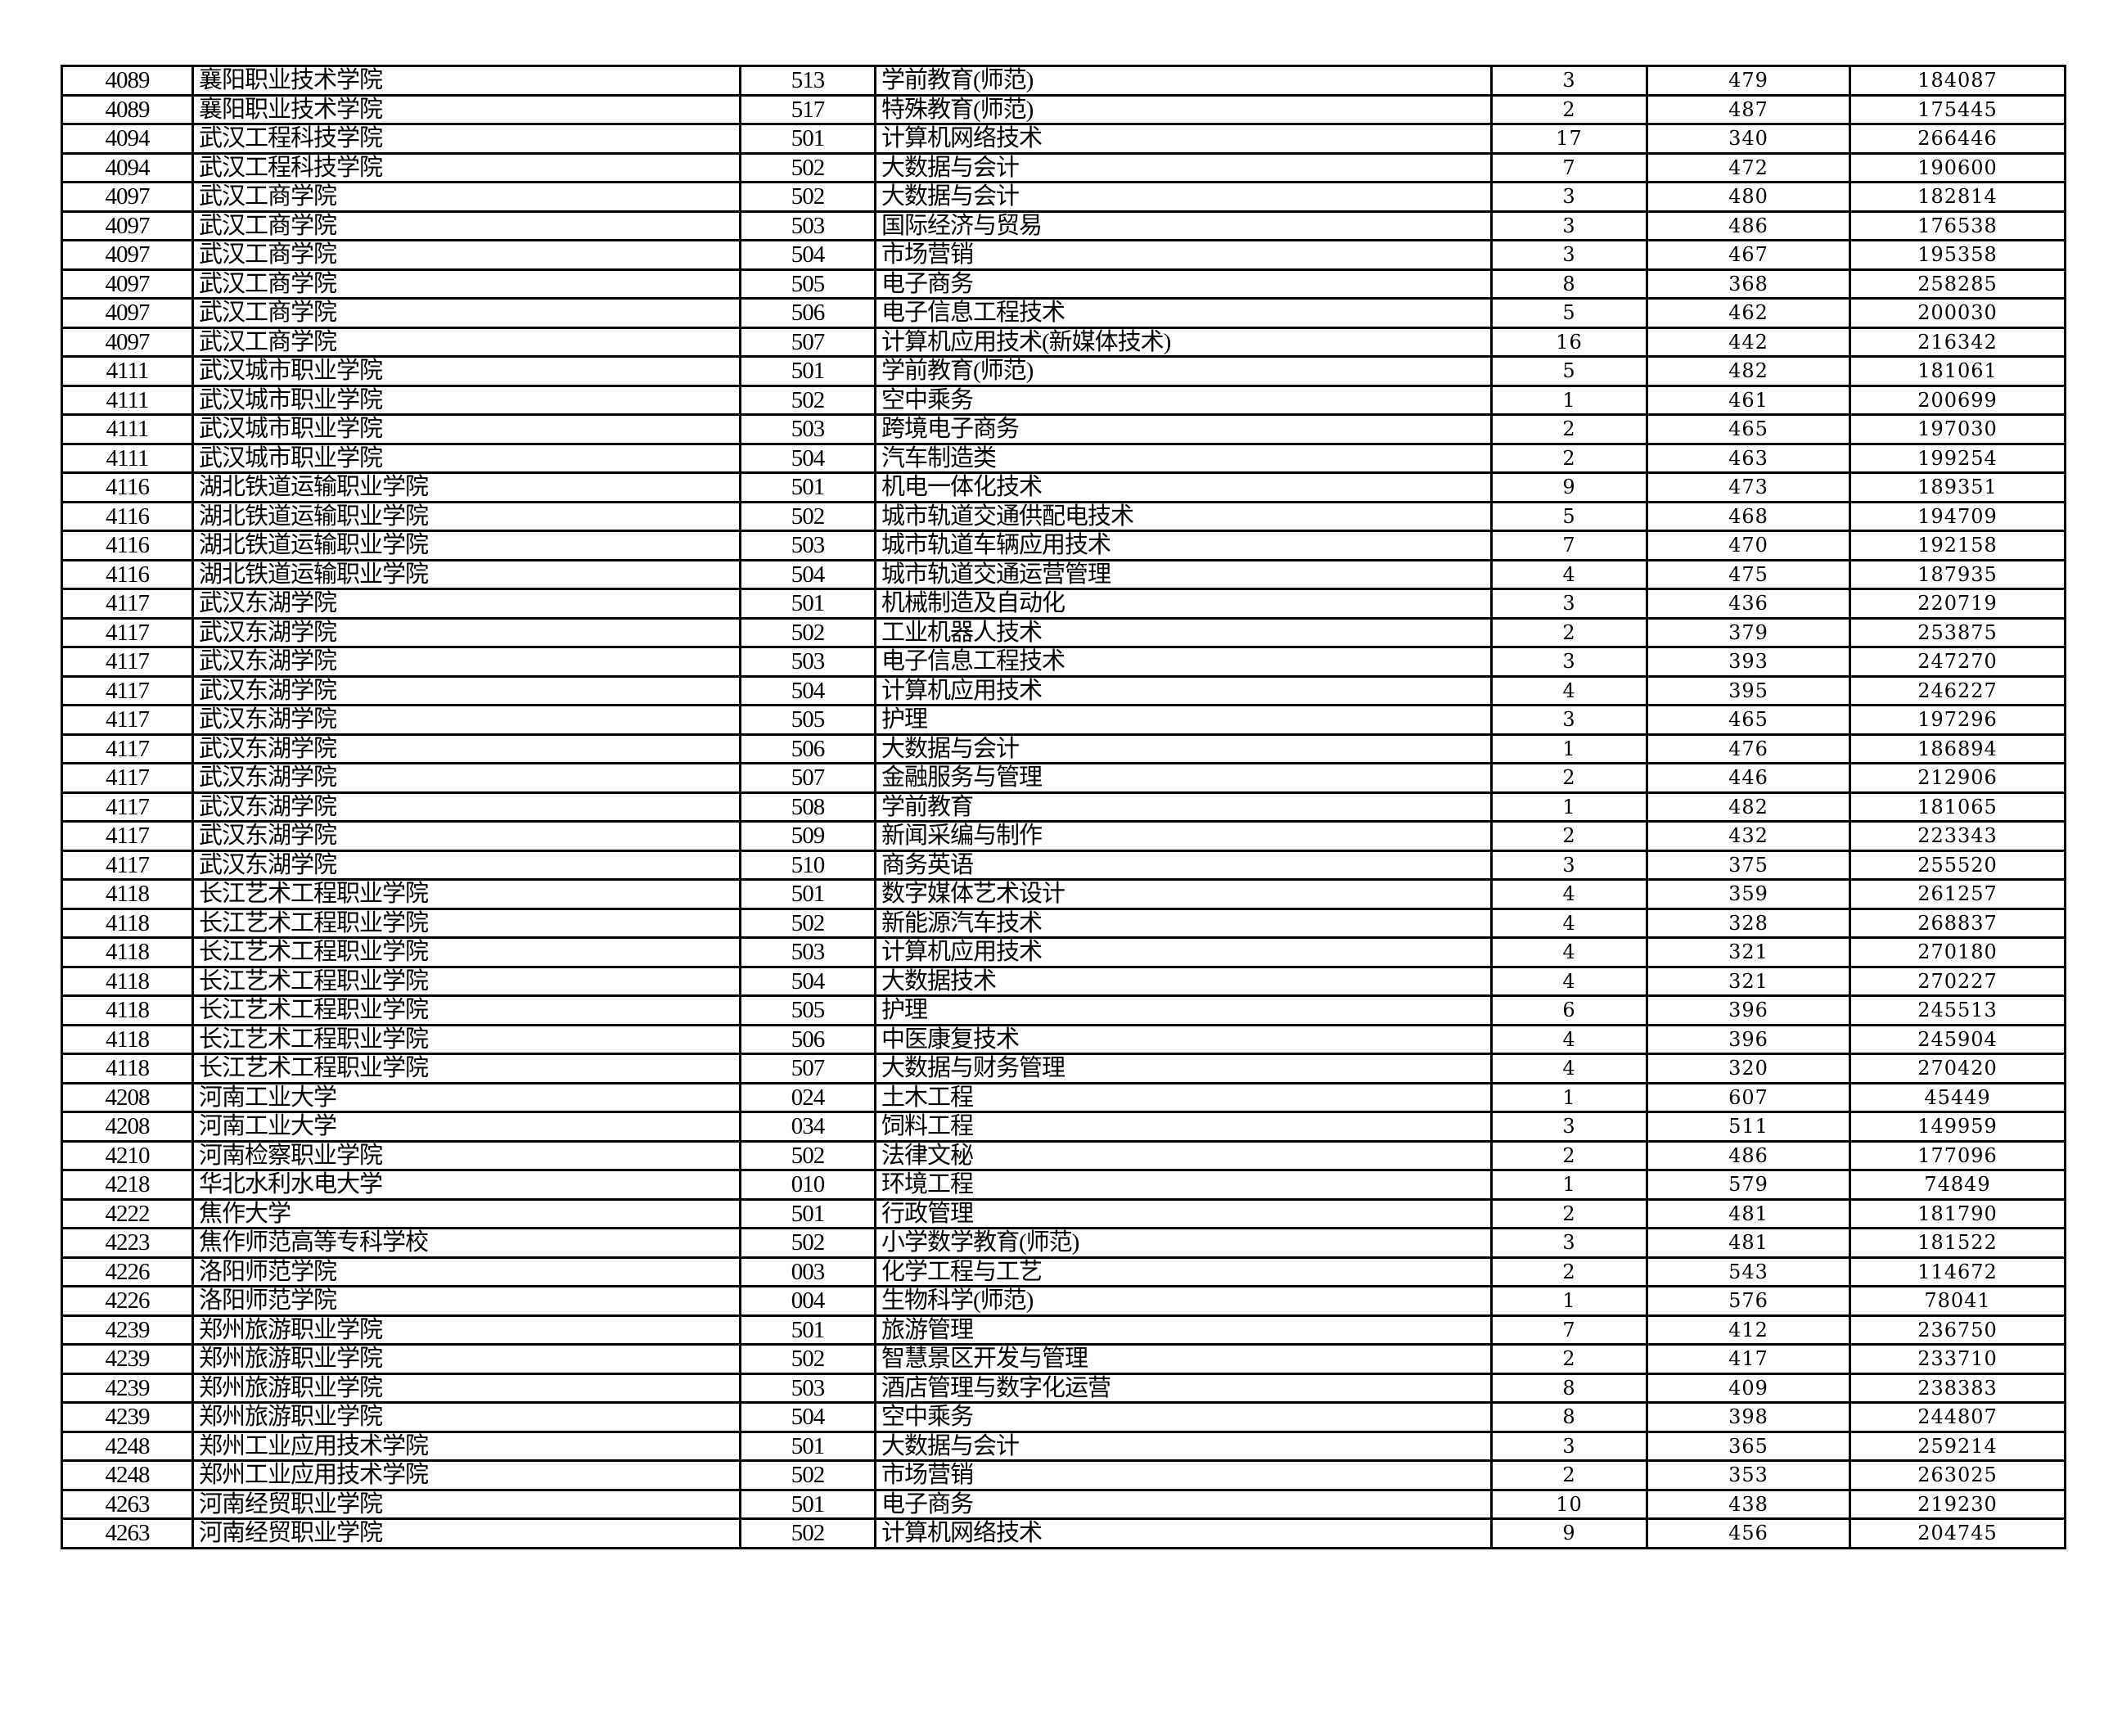  I want to click on min-rank-cell: 259214, so click(1958, 1446).